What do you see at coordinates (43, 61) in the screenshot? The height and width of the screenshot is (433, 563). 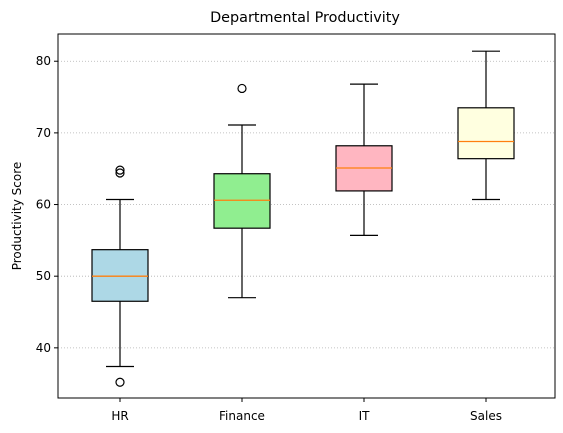 I see `y-tick-label: 80` at bounding box center [43, 61].